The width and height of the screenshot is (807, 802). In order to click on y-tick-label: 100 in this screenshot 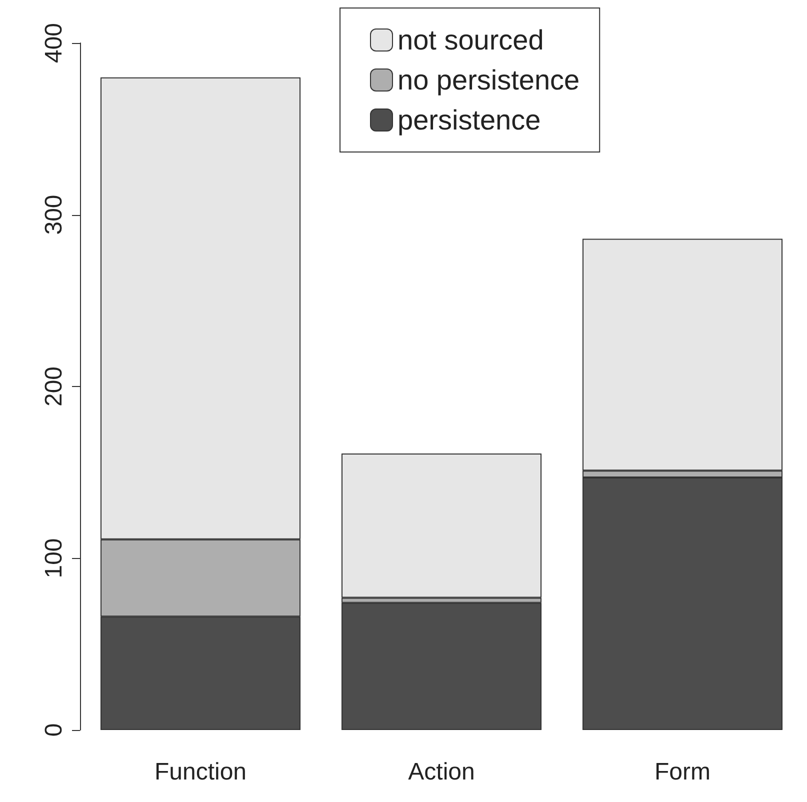, I will do `click(54, 558)`.